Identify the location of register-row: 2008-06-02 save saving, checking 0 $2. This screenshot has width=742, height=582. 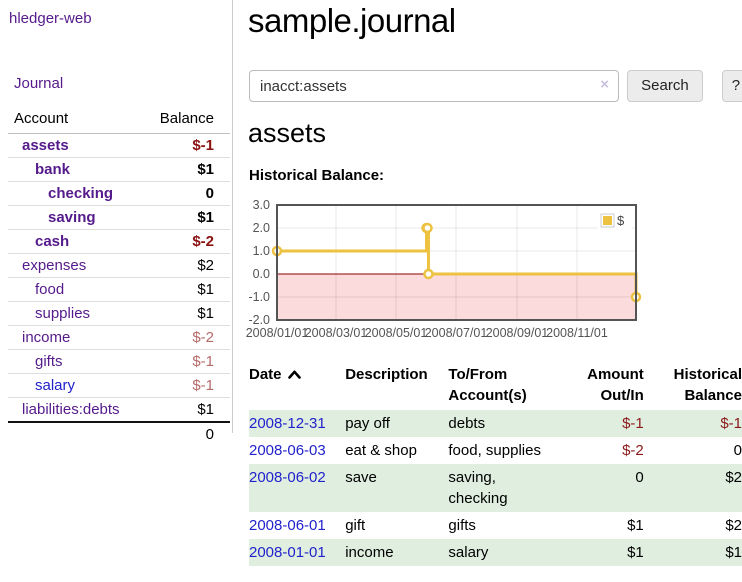
(495, 488).